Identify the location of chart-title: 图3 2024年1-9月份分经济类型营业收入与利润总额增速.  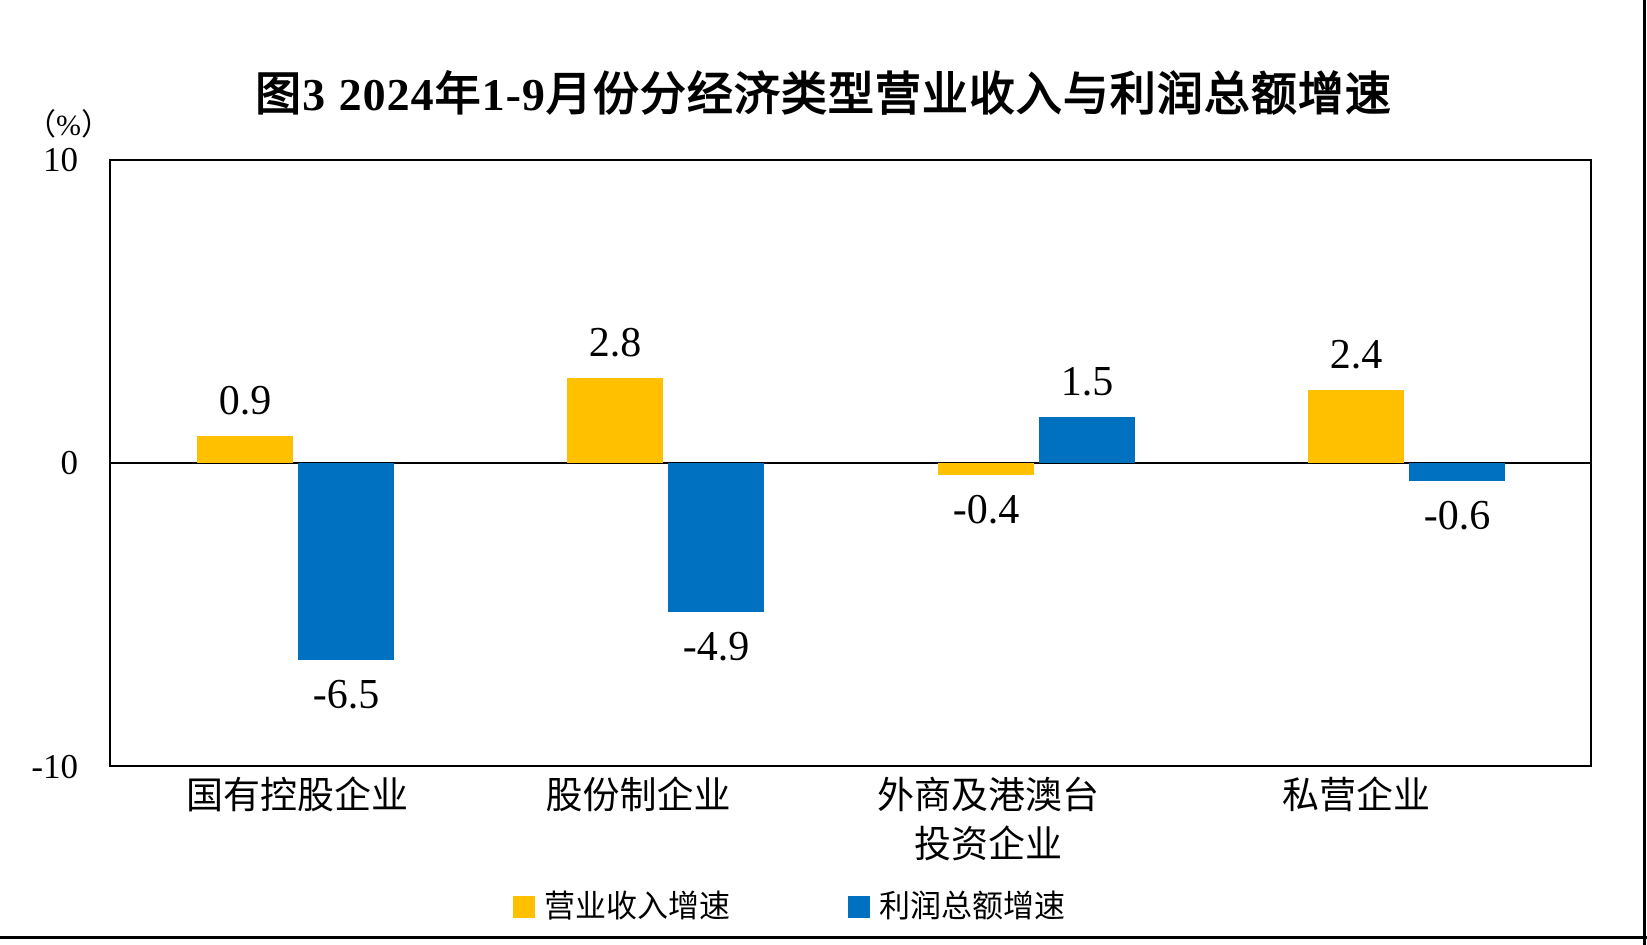
(823, 94).